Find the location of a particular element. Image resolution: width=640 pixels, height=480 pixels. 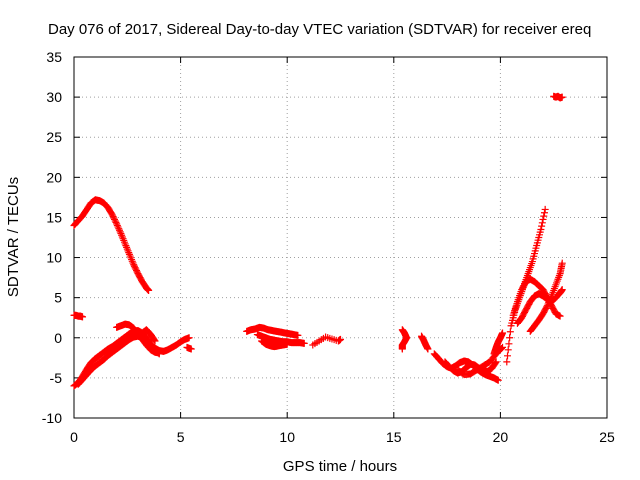

y-tick-label: 5 is located at coordinates (58, 298).